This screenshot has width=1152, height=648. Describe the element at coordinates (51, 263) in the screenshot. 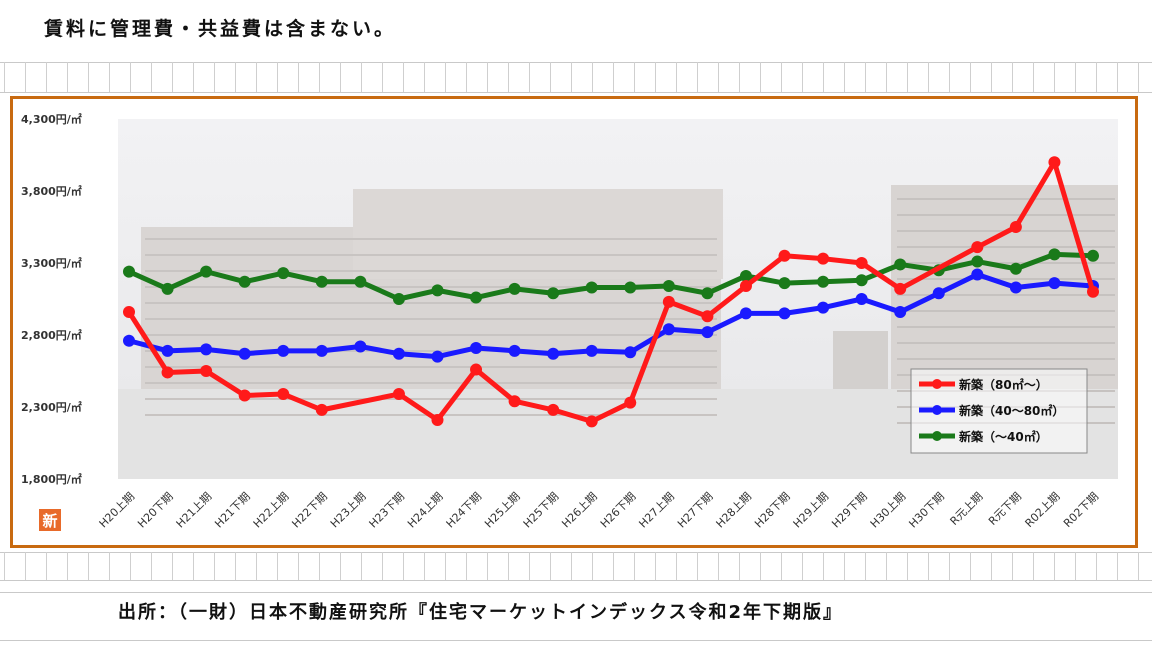

I see `y-tick-label: 3,300円/㎡` at that location.